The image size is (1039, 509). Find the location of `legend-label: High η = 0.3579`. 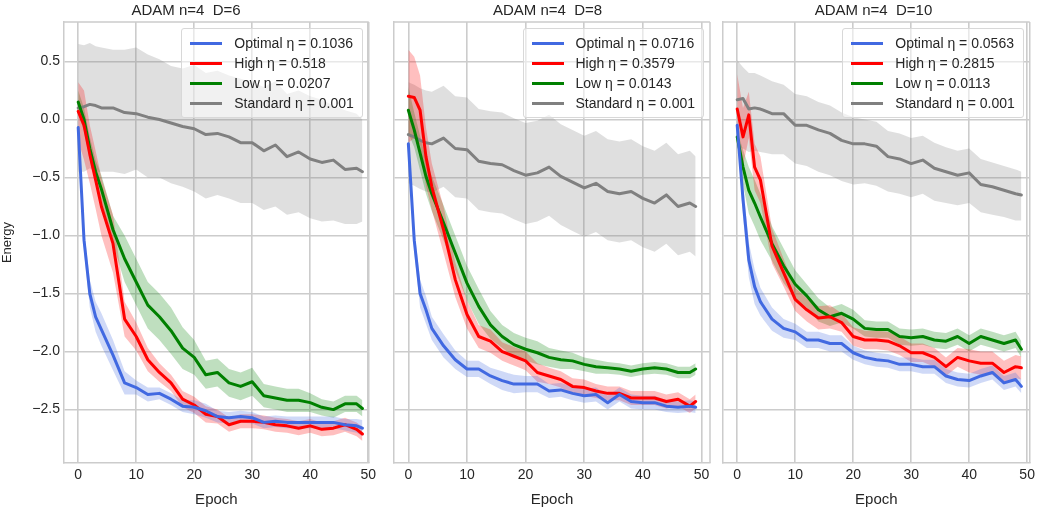

legend-label: High η = 0.3579 is located at coordinates (625, 63).